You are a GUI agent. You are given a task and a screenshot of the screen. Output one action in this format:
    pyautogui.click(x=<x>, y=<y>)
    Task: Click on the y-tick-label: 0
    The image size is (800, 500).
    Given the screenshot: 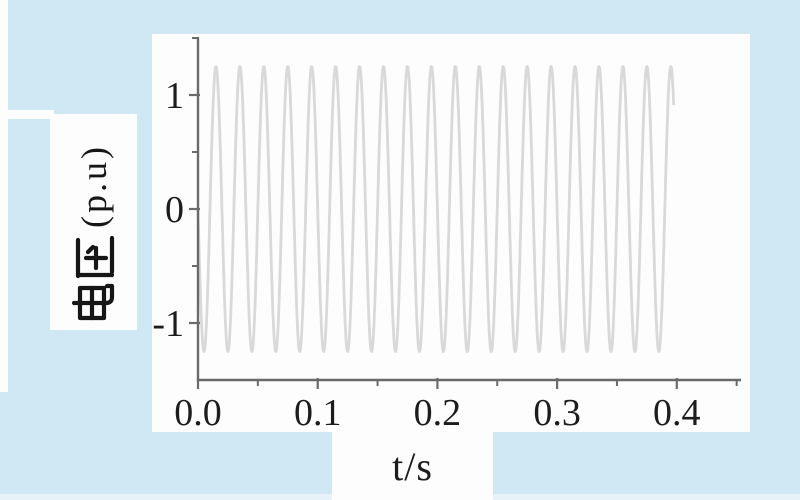 What is the action you would take?
    pyautogui.click(x=174, y=210)
    